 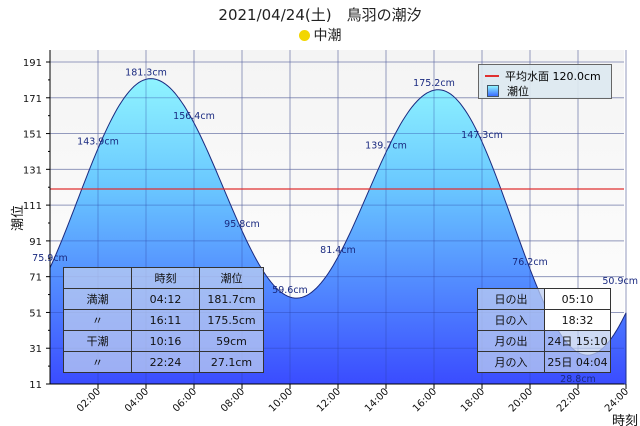 What do you see at coordinates (32, 170) in the screenshot?
I see `y-tick-label: 131` at bounding box center [32, 170].